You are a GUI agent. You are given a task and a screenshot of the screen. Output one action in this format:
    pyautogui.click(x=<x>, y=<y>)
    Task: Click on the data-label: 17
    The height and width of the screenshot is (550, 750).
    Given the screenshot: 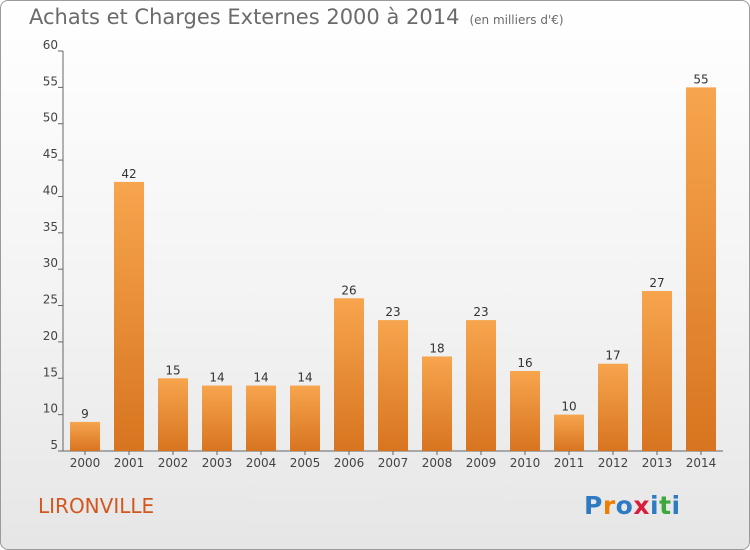 What is the action you would take?
    pyautogui.click(x=612, y=356)
    